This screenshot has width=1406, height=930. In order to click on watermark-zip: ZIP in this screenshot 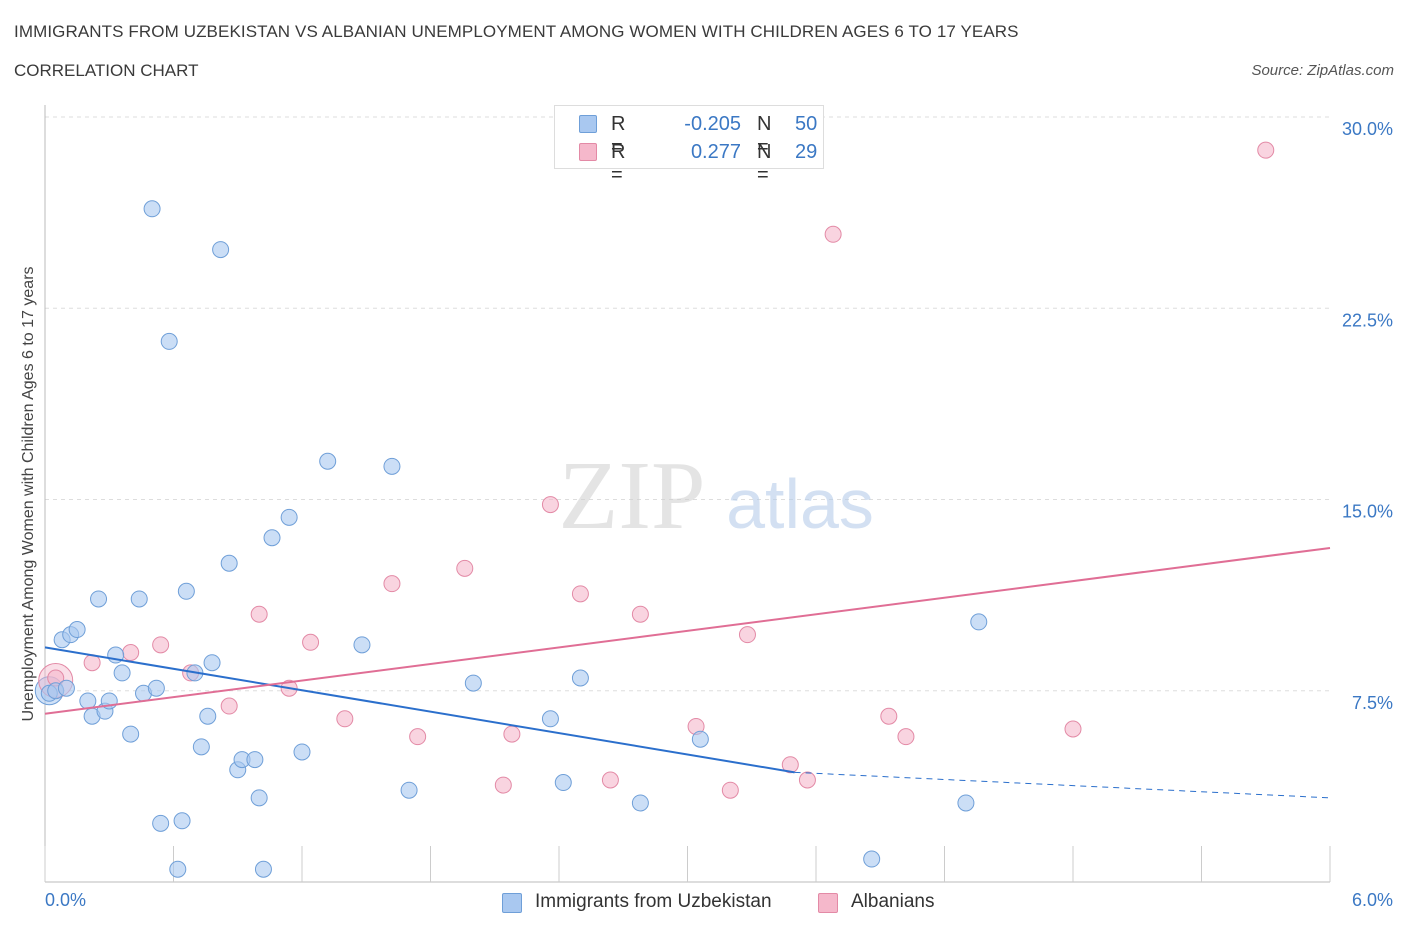, I will do `click(632, 496)`.